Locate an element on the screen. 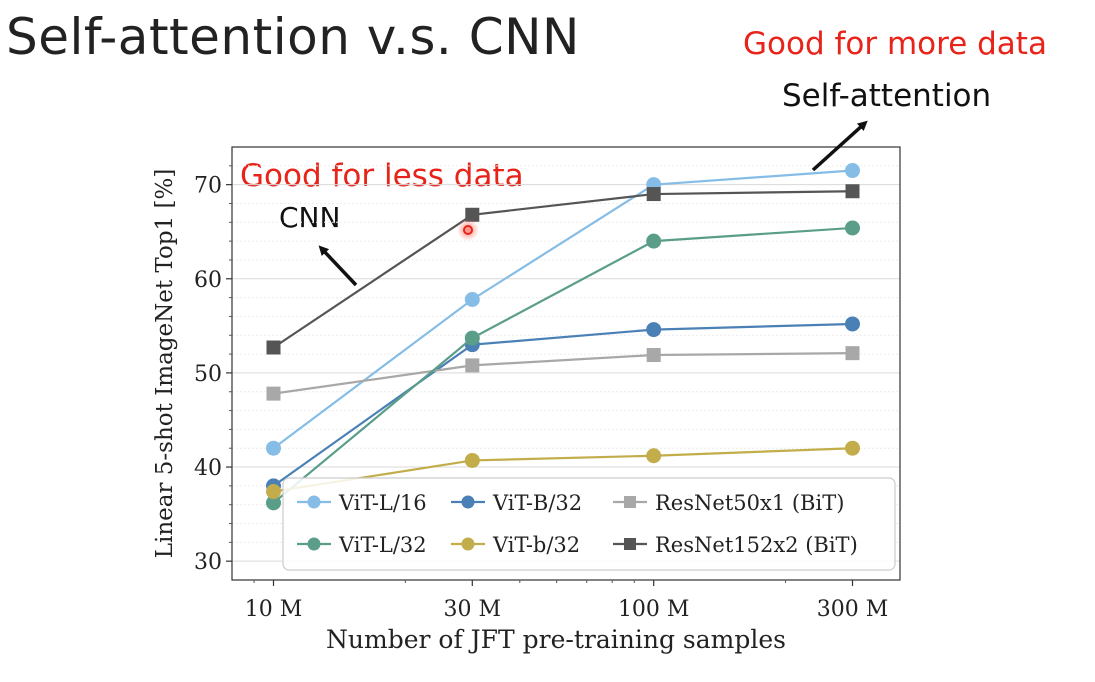  self-attention-callout: Self-attention is located at coordinates (887, 96).